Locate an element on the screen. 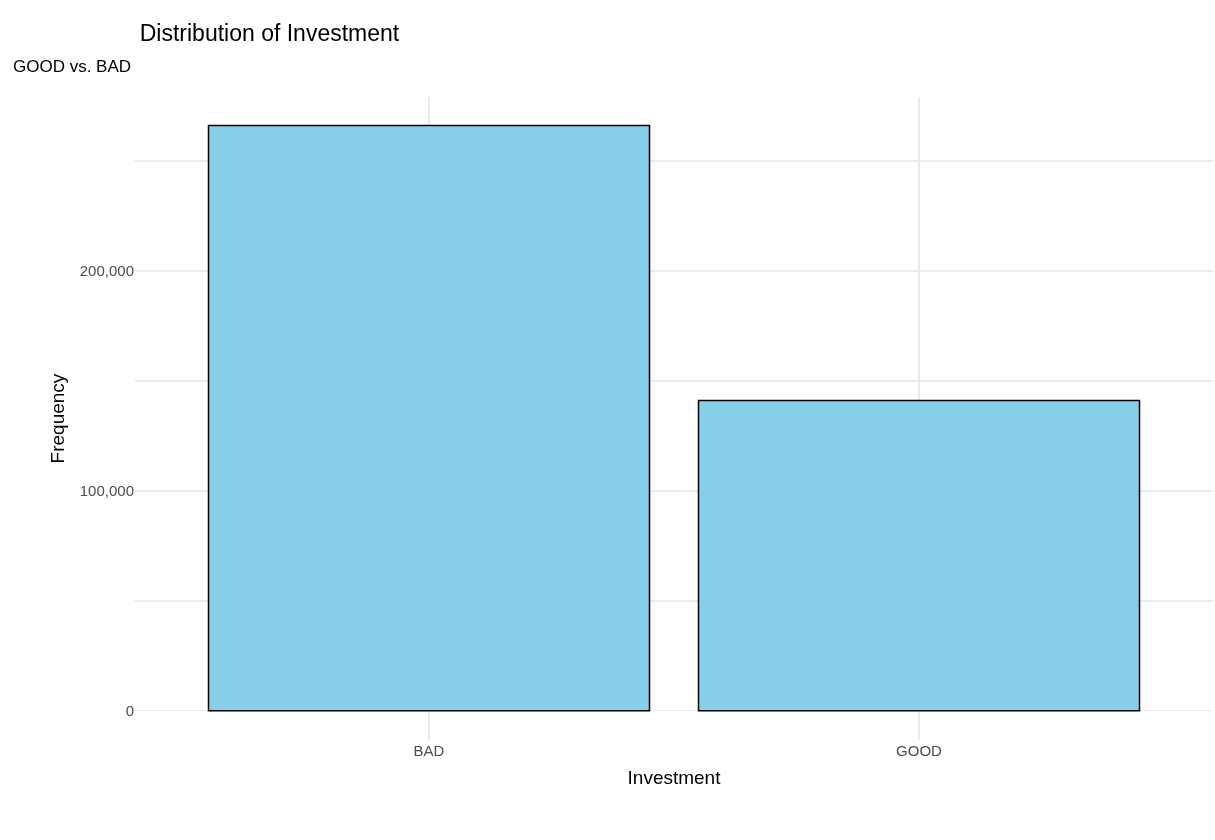 The height and width of the screenshot is (840, 1215). y-axis-title: Frequency is located at coordinates (57, 418).